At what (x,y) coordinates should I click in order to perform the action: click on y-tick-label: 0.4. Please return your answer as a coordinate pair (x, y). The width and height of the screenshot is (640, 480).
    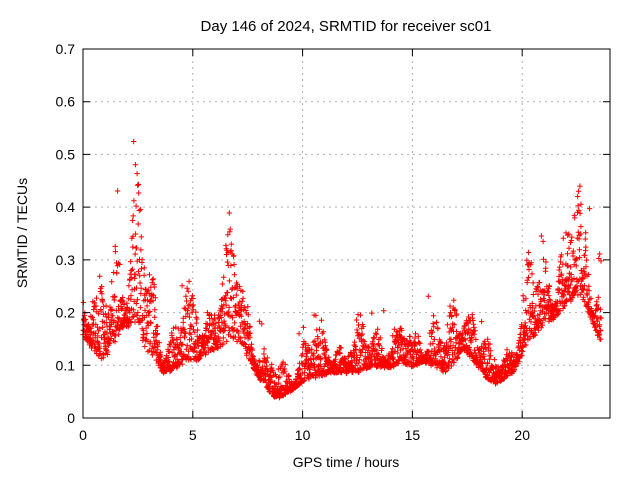
    Looking at the image, I should click on (66, 207).